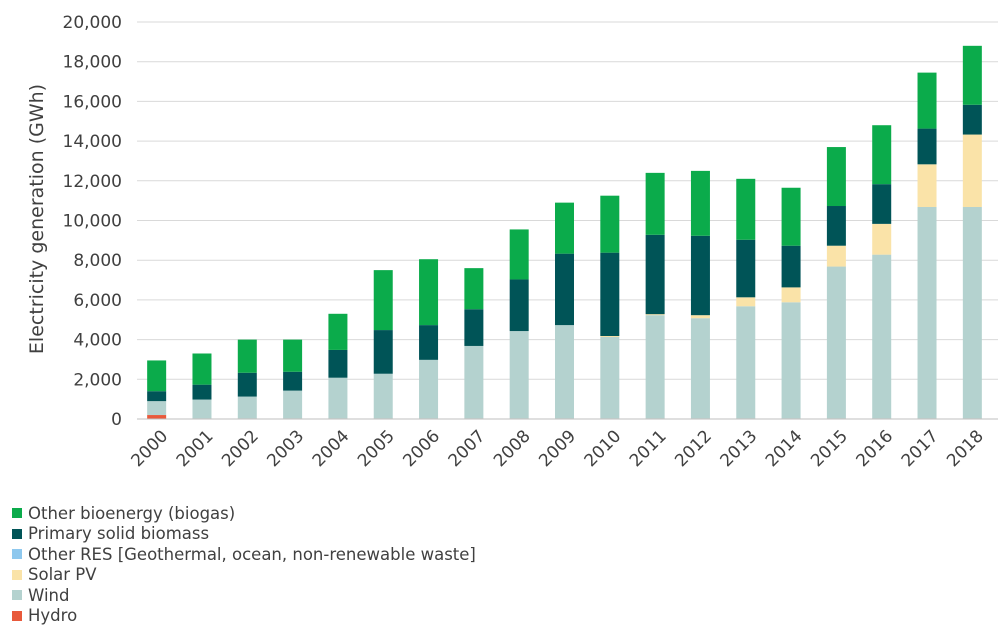 This screenshot has height=644, width=1000. Describe the element at coordinates (244, 575) in the screenshot. I see `legend-item: Solar PV` at that location.